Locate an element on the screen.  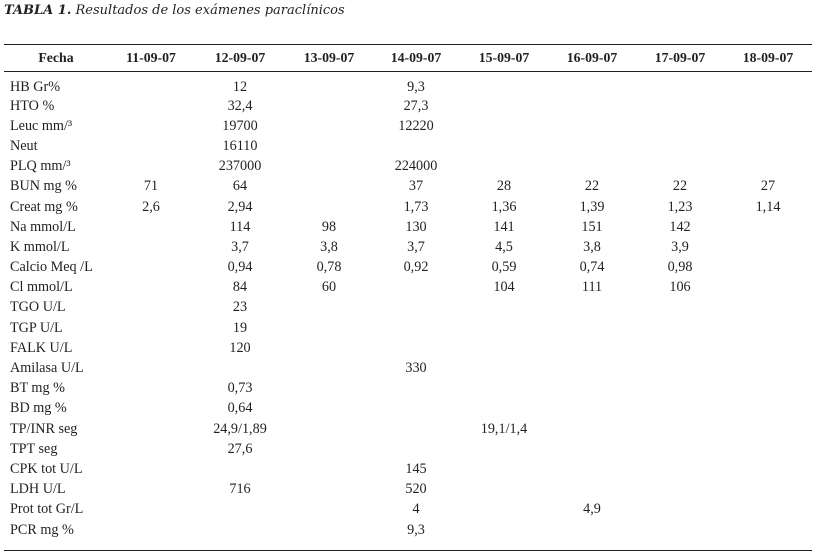
table-row: BD mg % 0,64 is located at coordinates (408, 409).